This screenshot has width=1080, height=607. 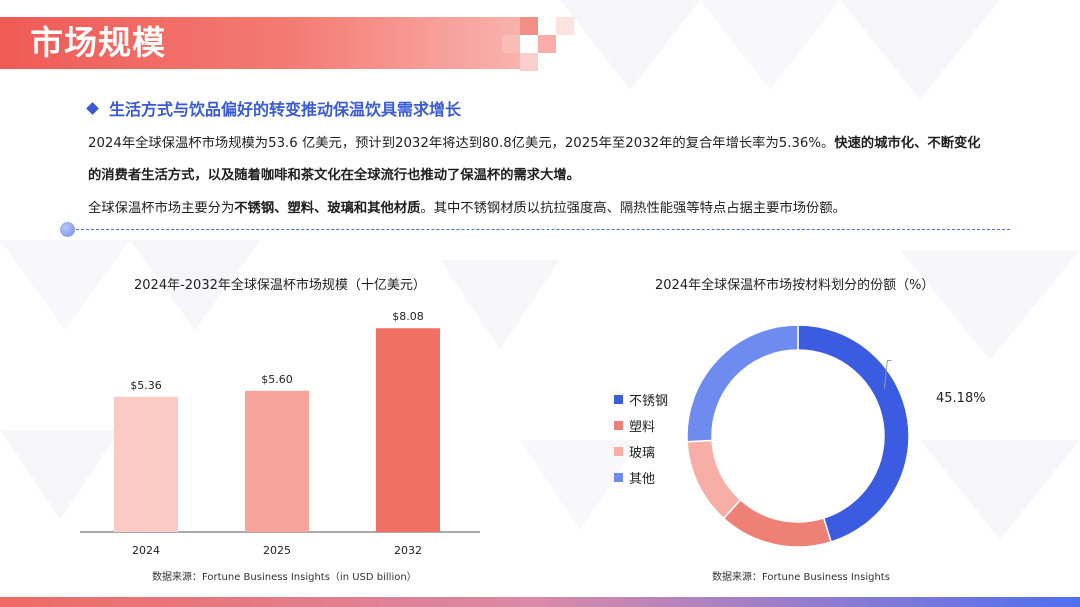 What do you see at coordinates (887, 374) in the screenshot?
I see `annotation-leader-line` at bounding box center [887, 374].